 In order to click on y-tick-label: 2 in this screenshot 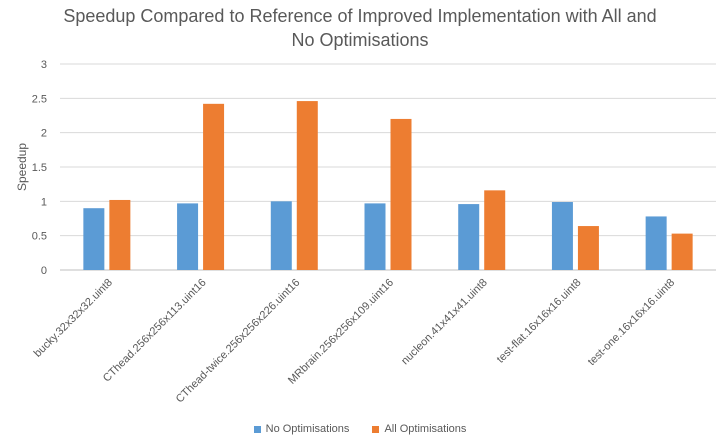, I will do `click(44, 134)`.